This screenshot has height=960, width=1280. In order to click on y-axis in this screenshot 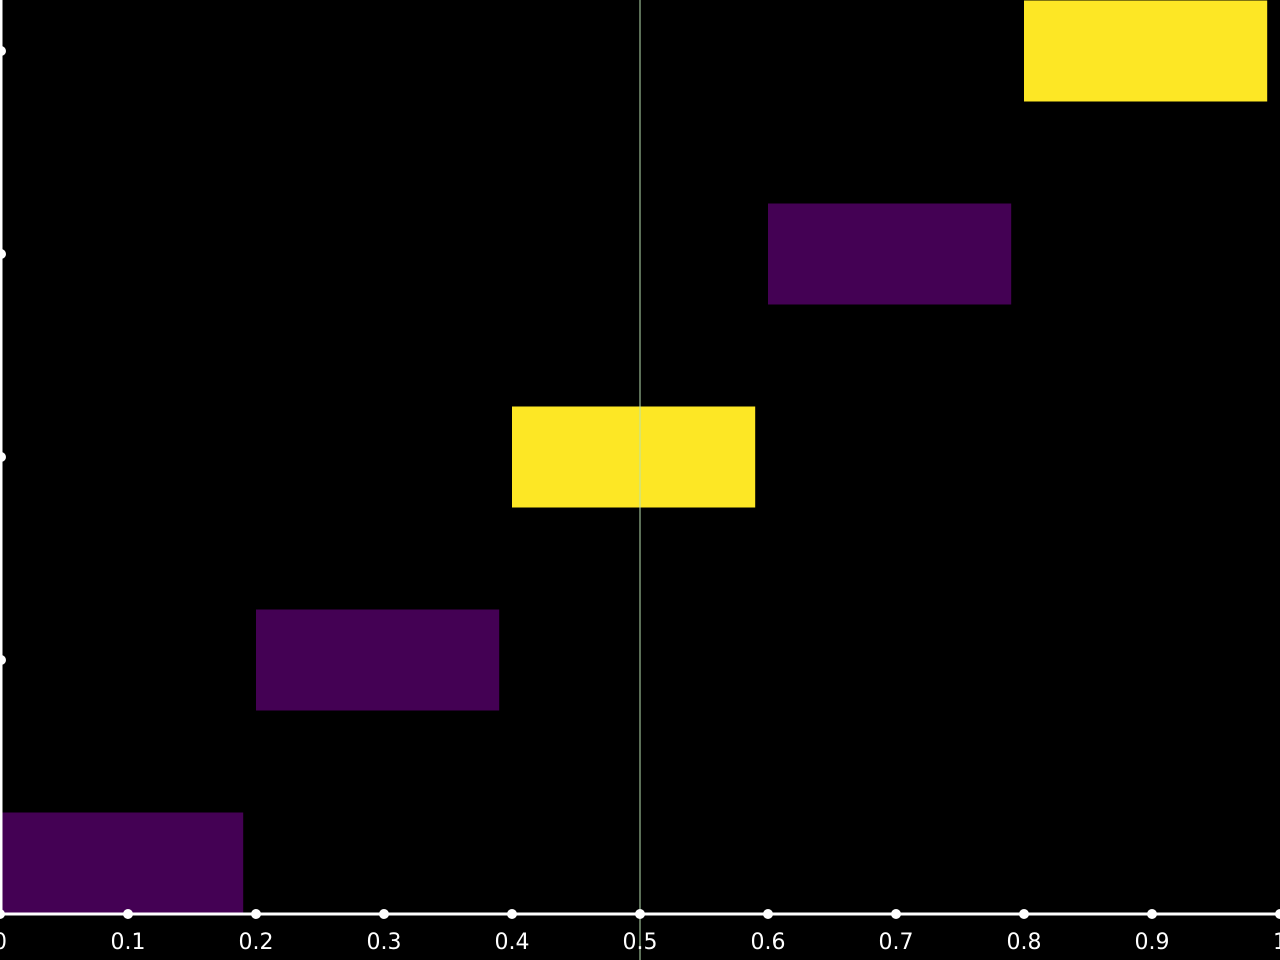, I will do `click(3, 457)`.